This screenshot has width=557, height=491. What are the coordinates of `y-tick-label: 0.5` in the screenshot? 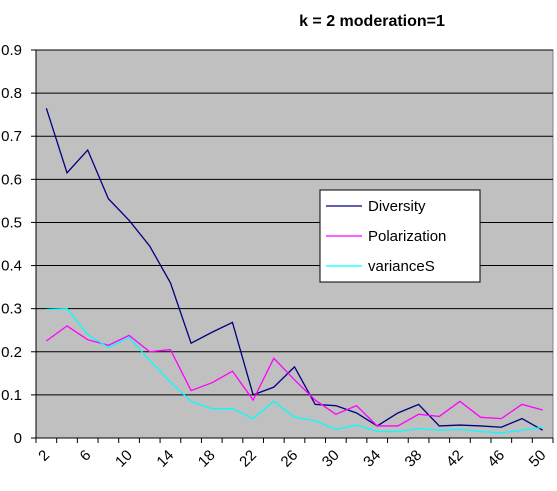 It's located at (11, 222).